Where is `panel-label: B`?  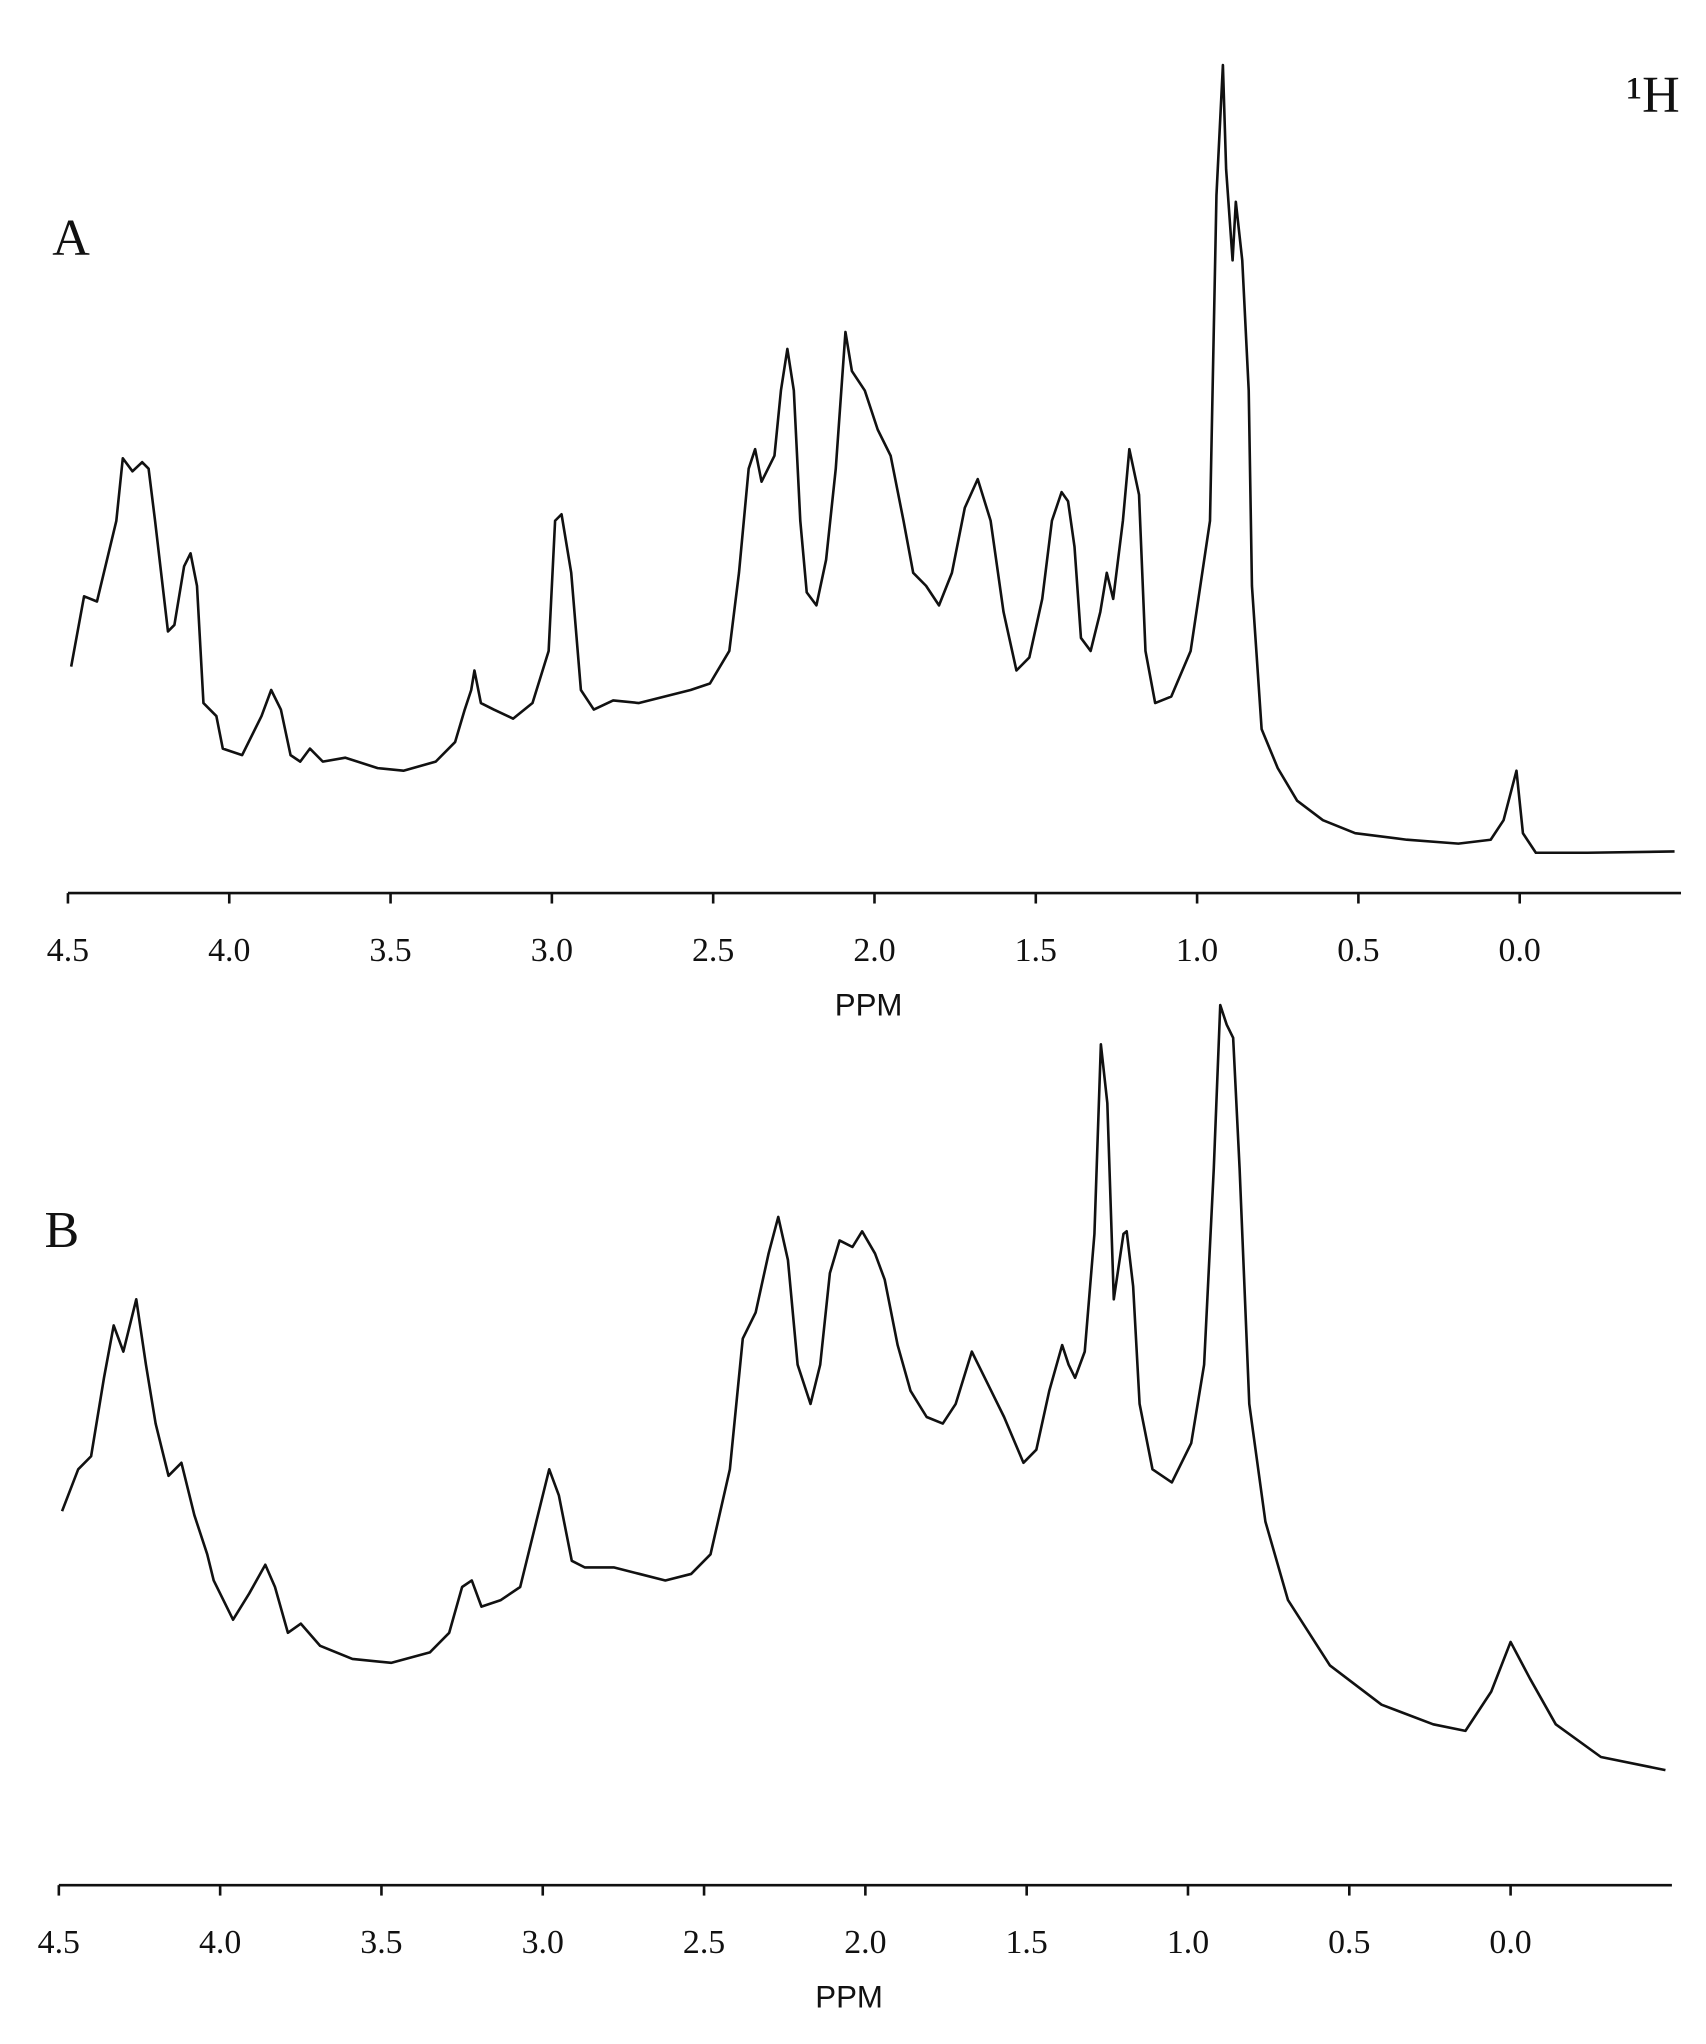 panel-label: B is located at coordinates (62, 1230).